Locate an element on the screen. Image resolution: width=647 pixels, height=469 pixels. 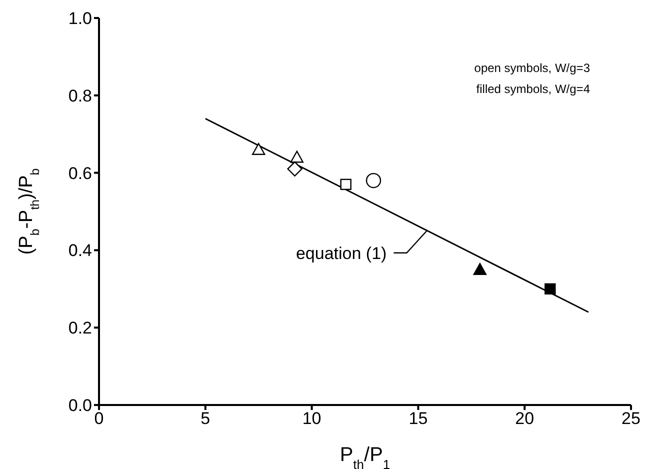
y-tick-label: 0.6 is located at coordinates (80, 173).